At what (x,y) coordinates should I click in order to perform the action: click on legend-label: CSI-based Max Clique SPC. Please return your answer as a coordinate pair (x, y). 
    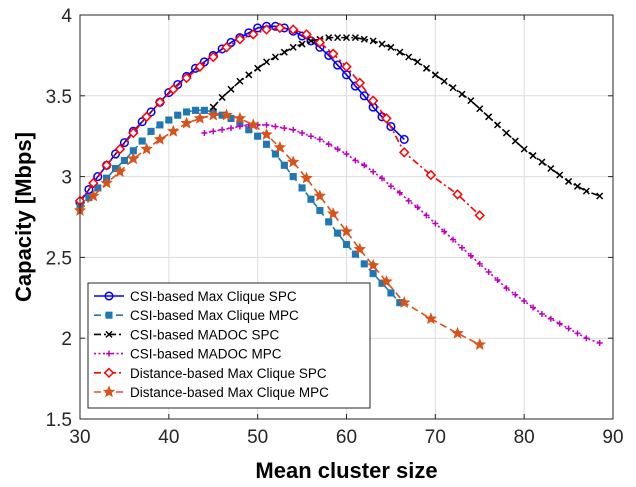
    Looking at the image, I should click on (213, 296).